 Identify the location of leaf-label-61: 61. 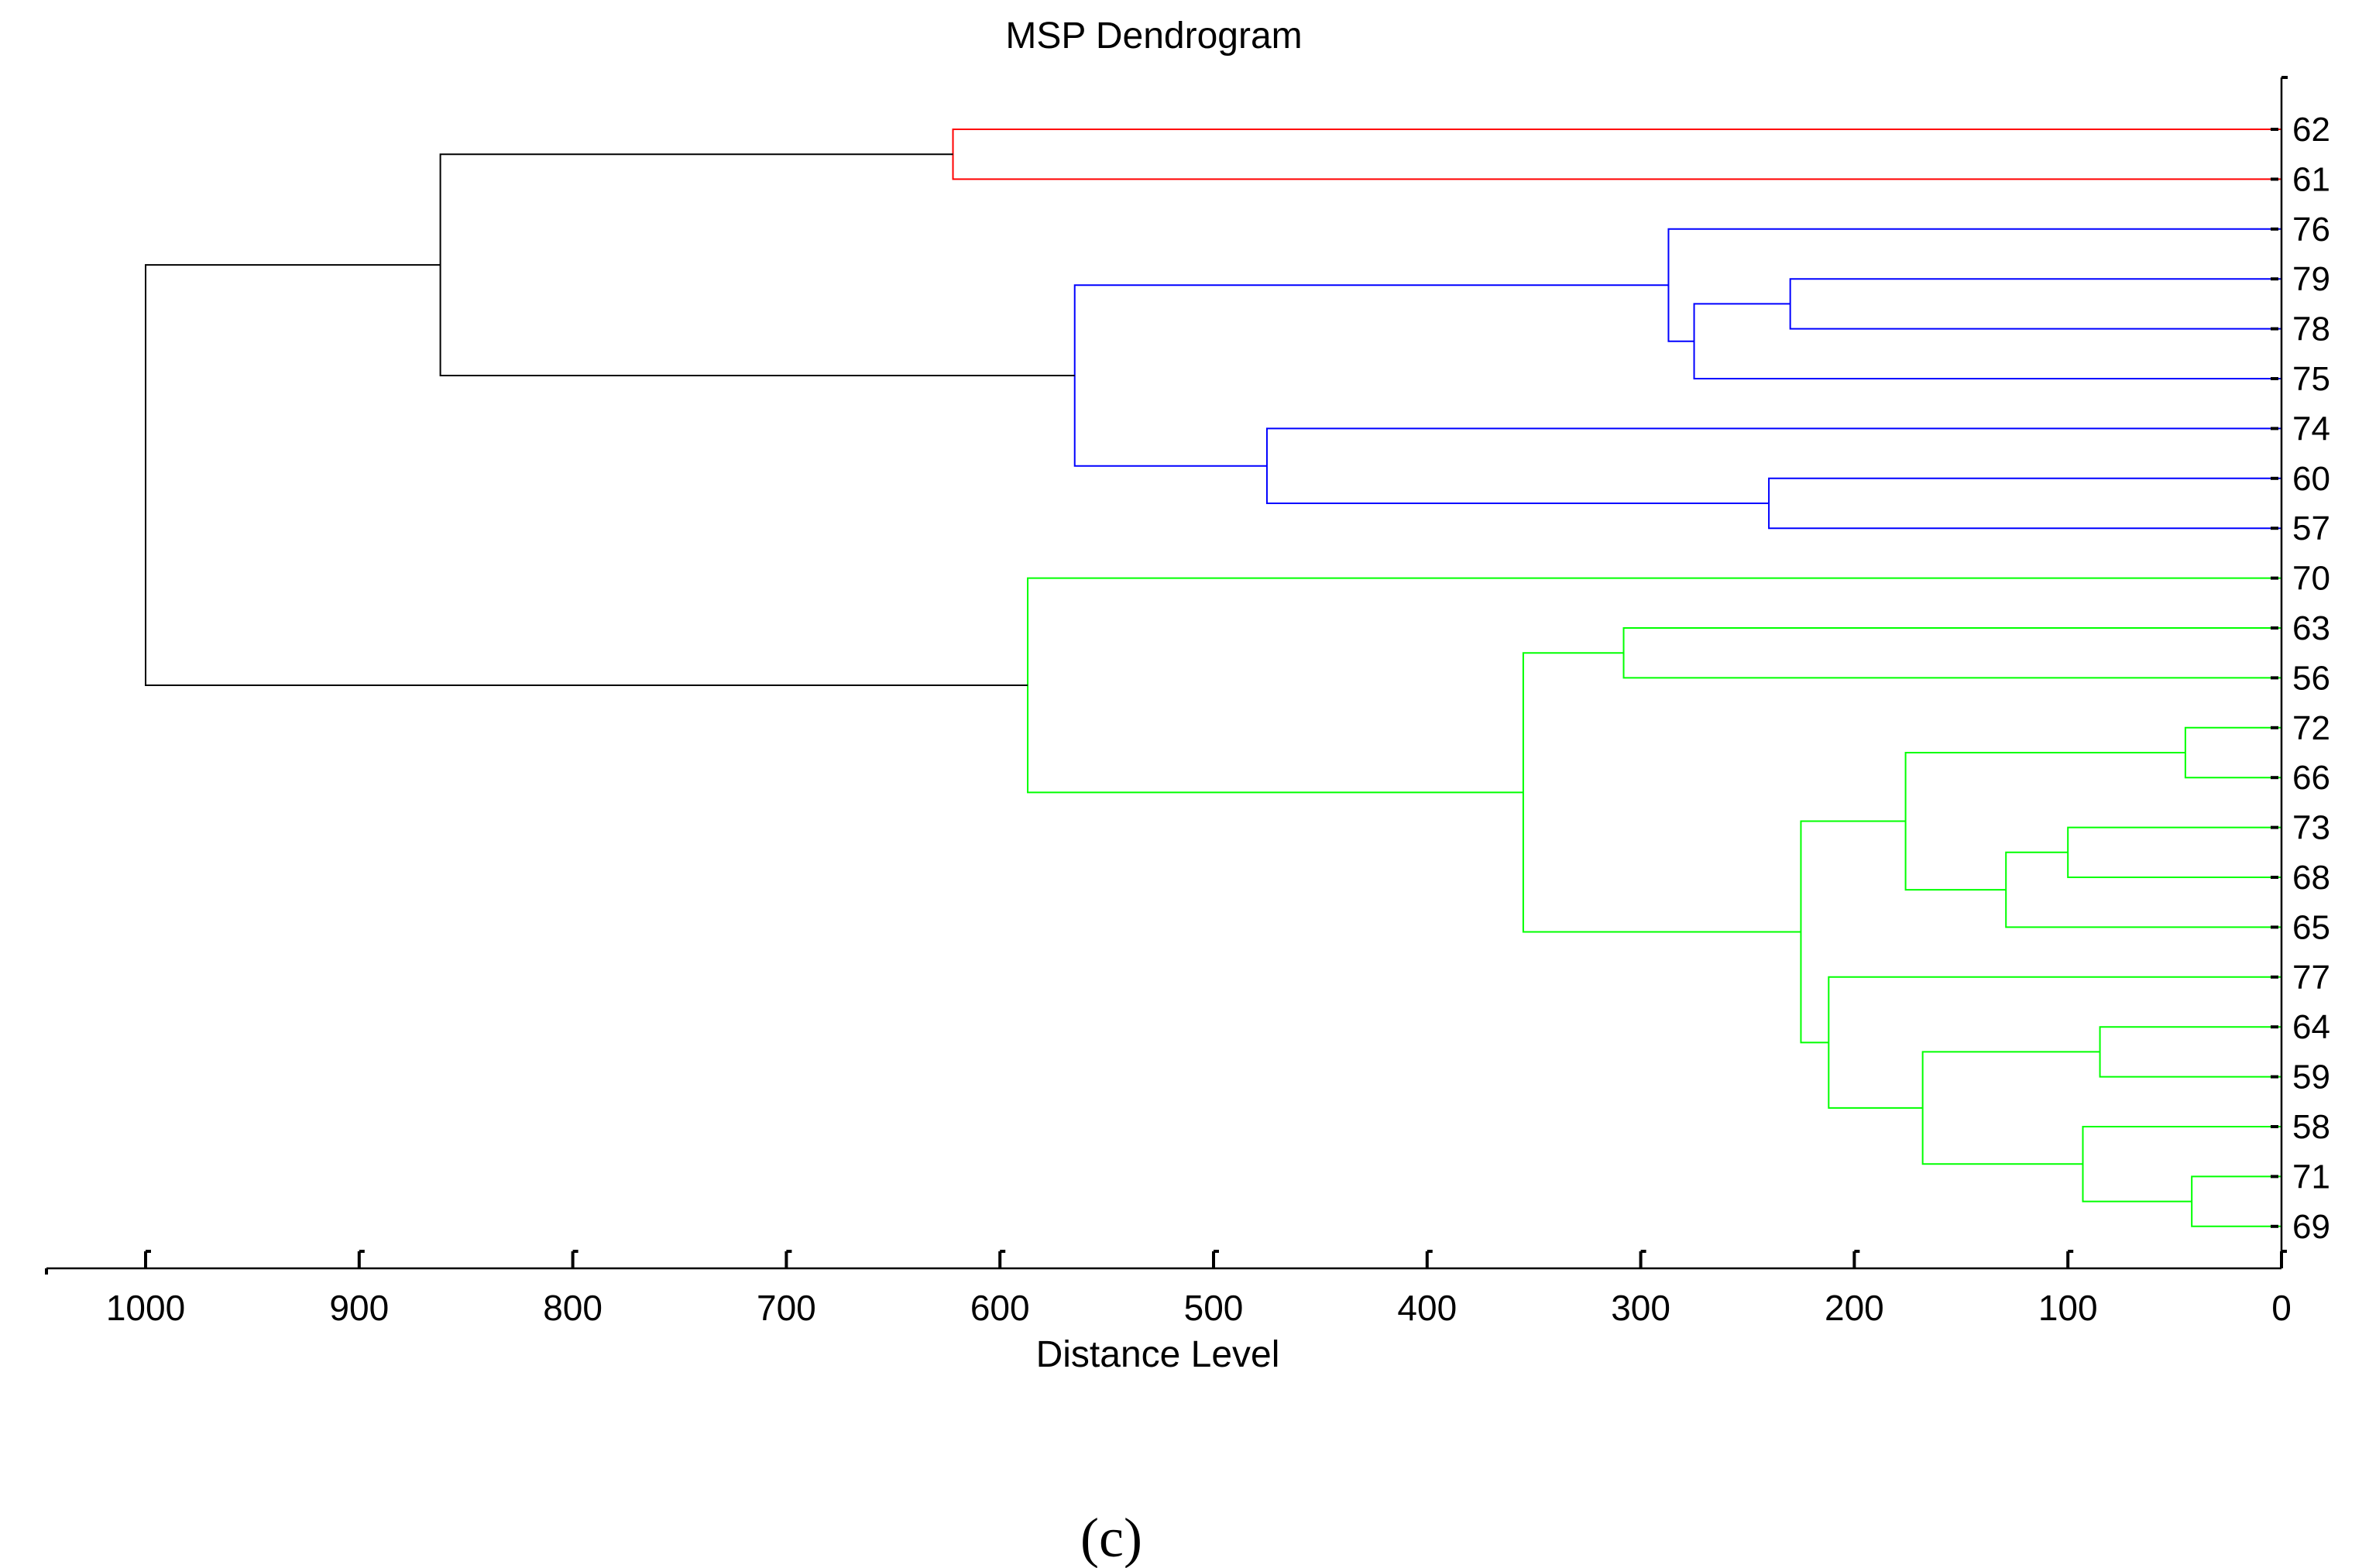
(2311, 179).